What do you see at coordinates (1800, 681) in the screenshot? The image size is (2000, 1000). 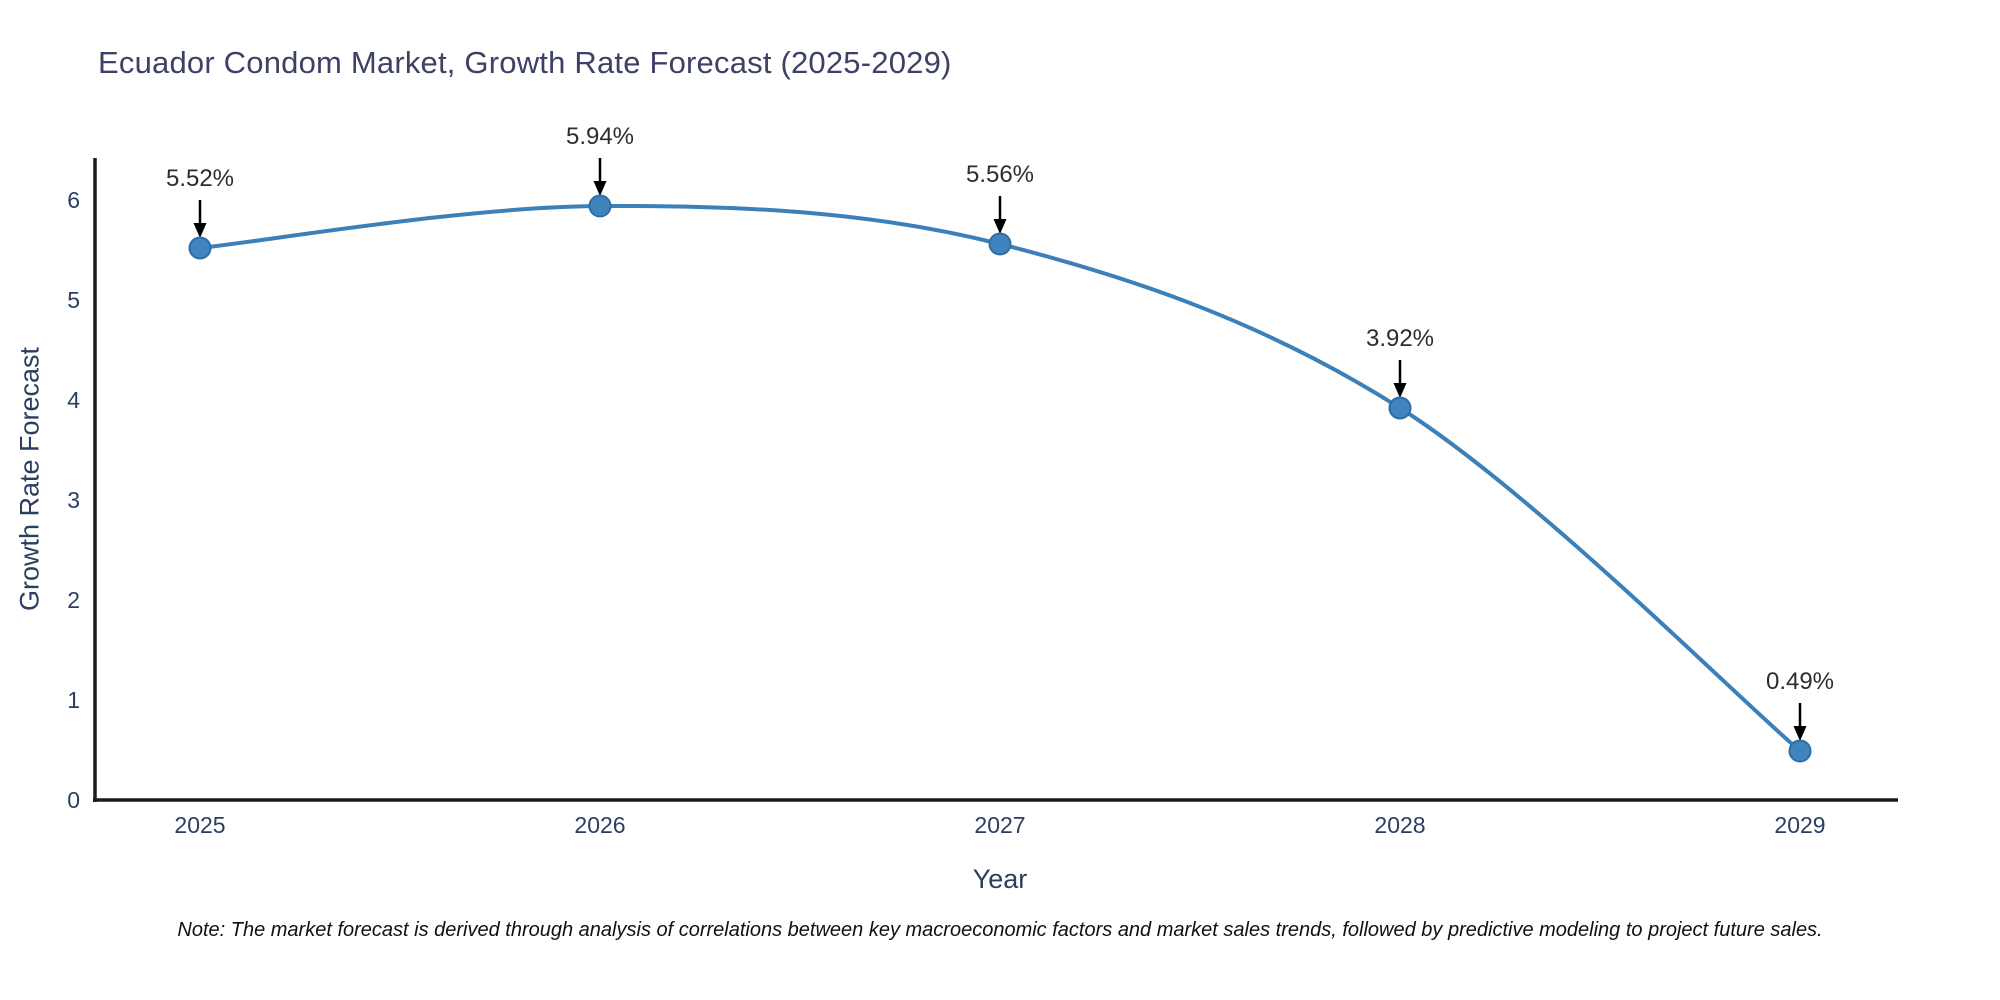 I see `point-value-label: 0.49%` at bounding box center [1800, 681].